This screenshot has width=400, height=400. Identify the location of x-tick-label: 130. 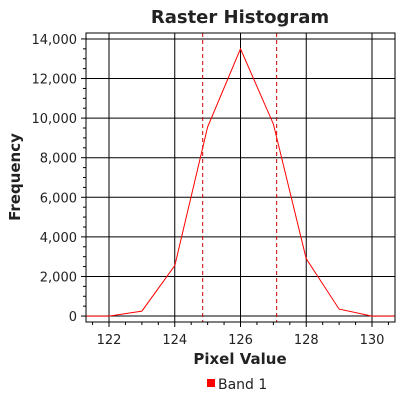
(372, 340).